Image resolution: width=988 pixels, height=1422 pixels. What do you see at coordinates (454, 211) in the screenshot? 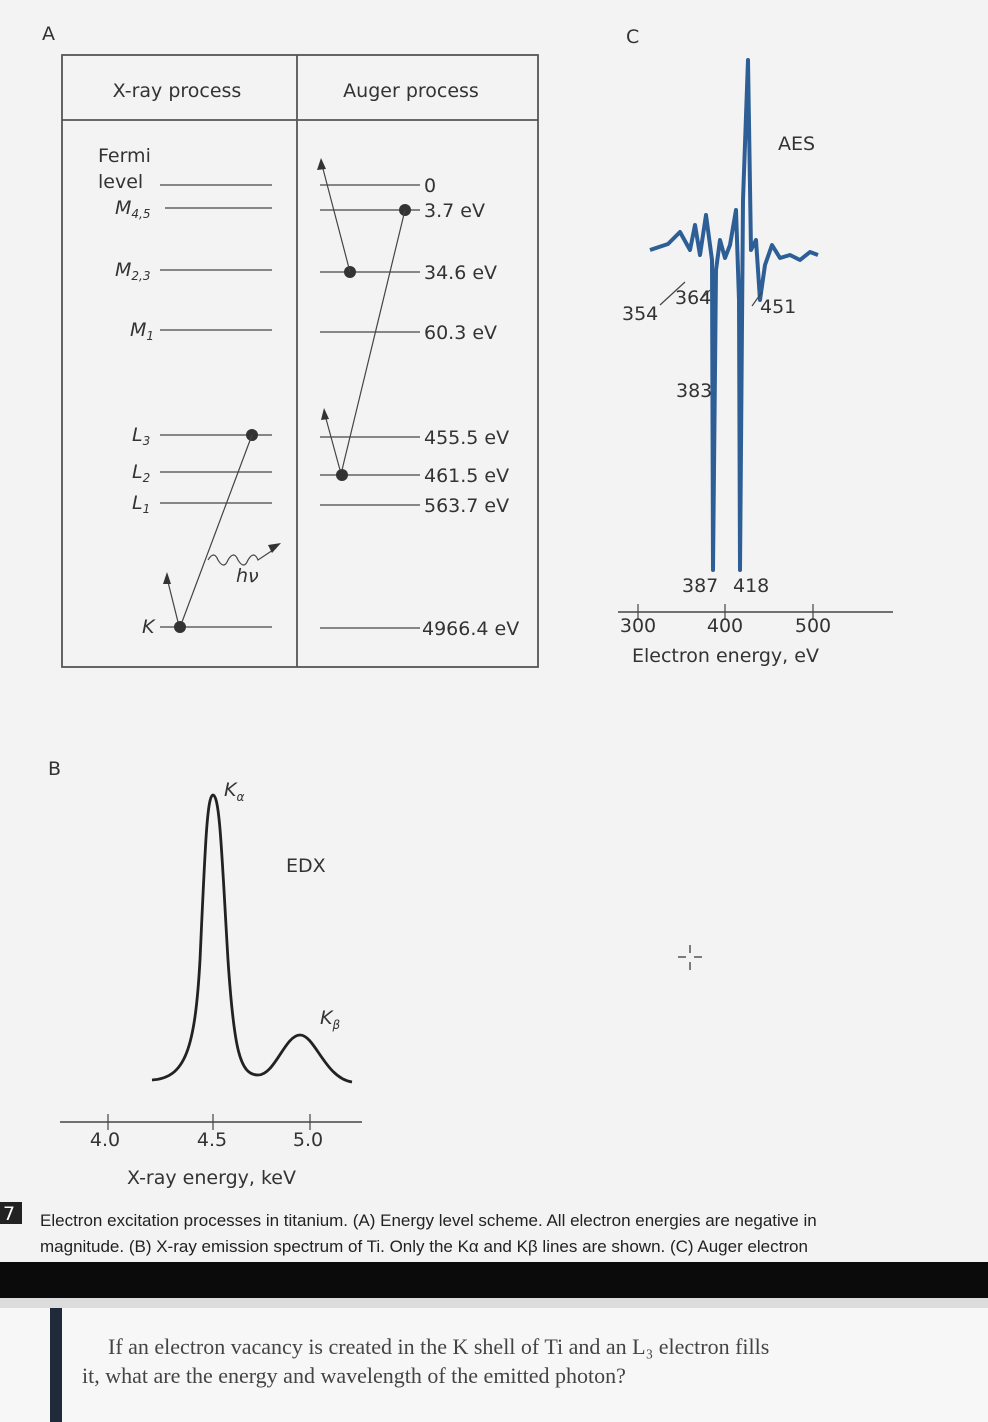
I see `energy-label: 3.7 eV` at bounding box center [454, 211].